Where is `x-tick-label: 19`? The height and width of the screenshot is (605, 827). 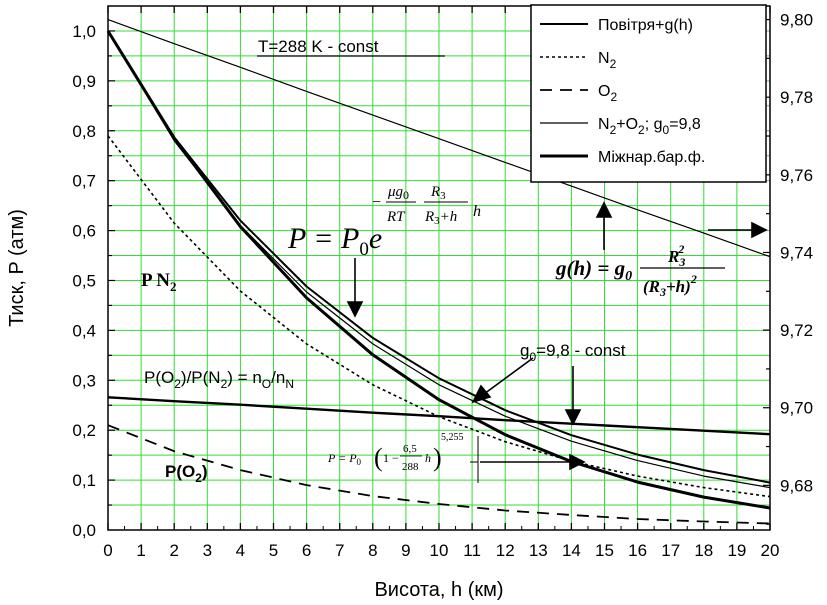 x-tick-label: 19 is located at coordinates (736, 550).